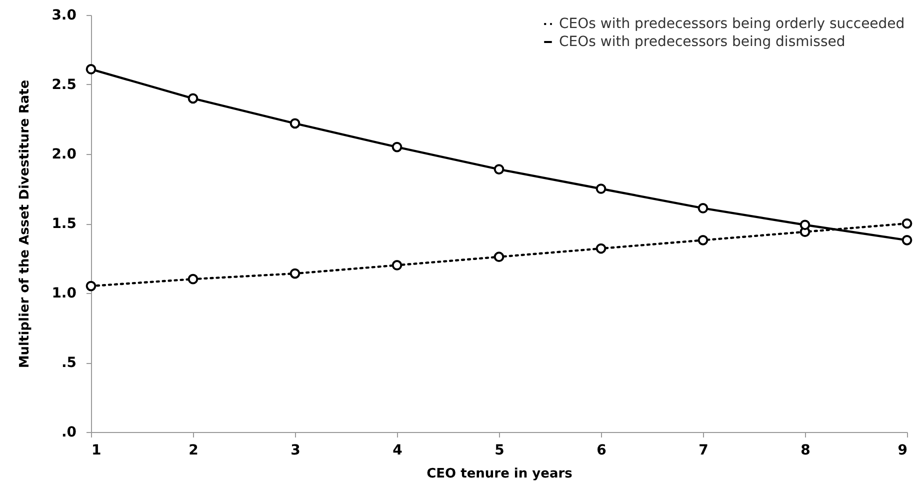  I want to click on x-tick-label: 7, so click(703, 450).